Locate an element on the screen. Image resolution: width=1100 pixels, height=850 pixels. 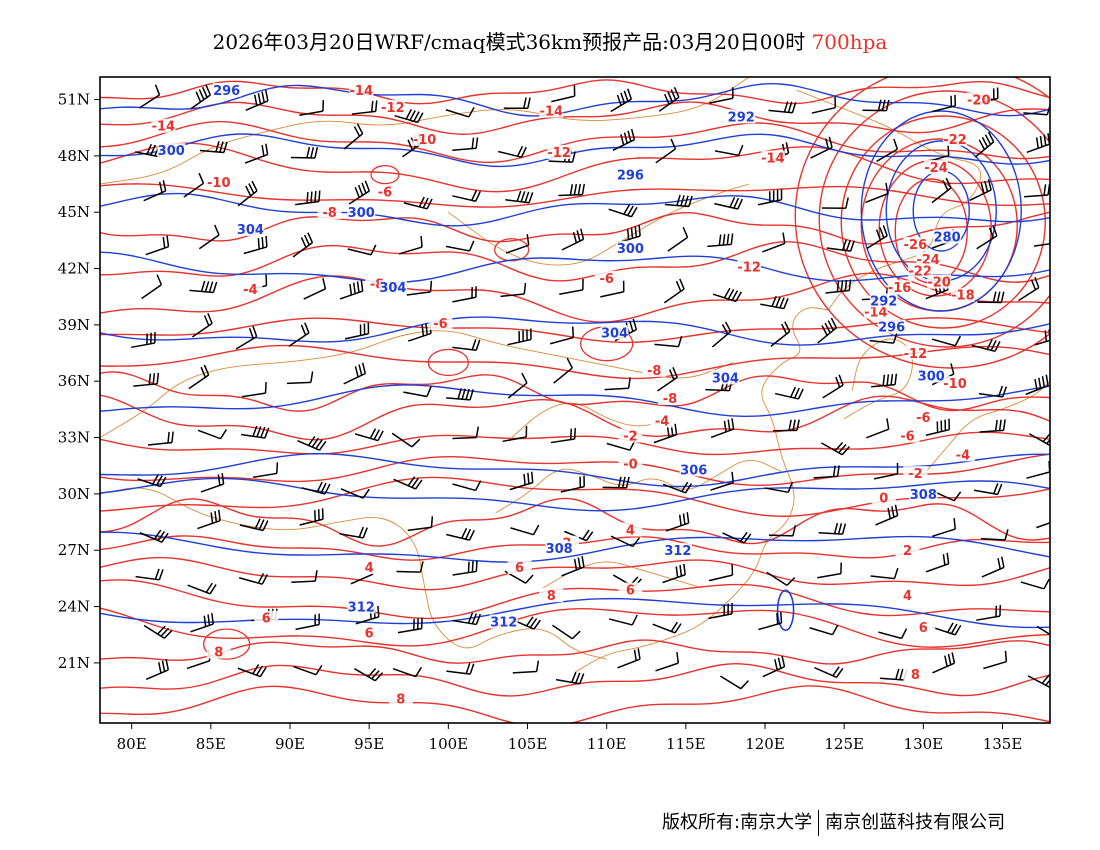
footer-separator is located at coordinates (819, 823).